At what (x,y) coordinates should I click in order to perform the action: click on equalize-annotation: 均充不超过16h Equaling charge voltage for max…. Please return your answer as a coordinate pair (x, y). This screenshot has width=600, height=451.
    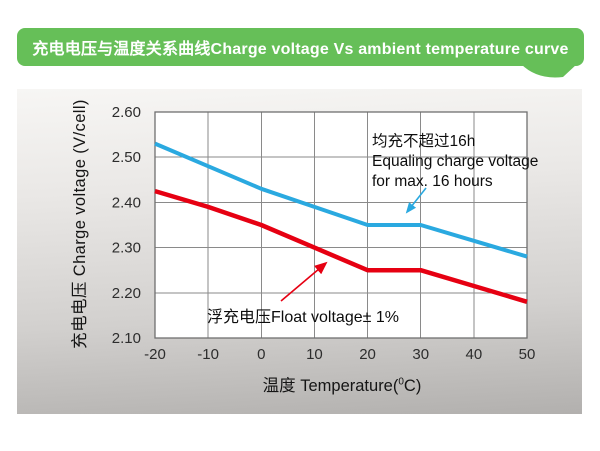
    Looking at the image, I should click on (455, 162).